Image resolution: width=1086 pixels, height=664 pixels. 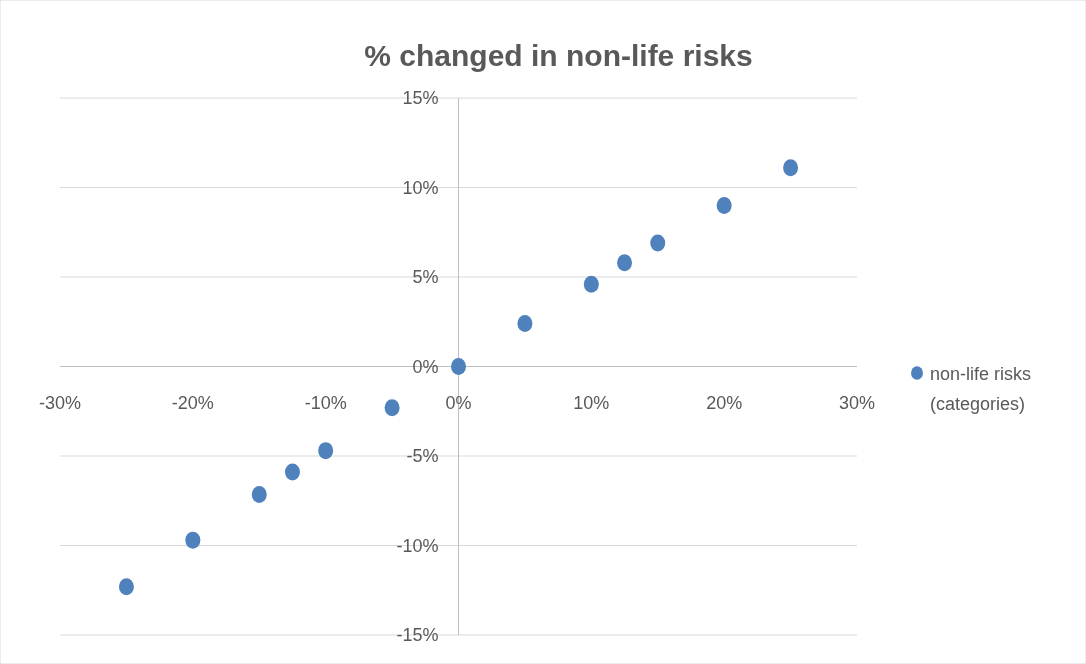 What do you see at coordinates (425, 366) in the screenshot?
I see `y-tick-label: 0%` at bounding box center [425, 366].